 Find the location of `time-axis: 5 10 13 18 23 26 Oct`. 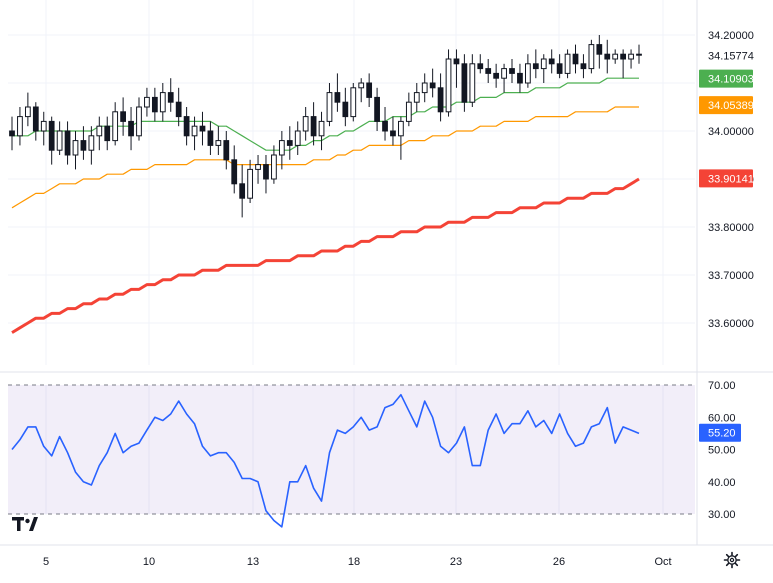

time-axis: 5 10 13 18 23 26 Oct is located at coordinates (357, 562).